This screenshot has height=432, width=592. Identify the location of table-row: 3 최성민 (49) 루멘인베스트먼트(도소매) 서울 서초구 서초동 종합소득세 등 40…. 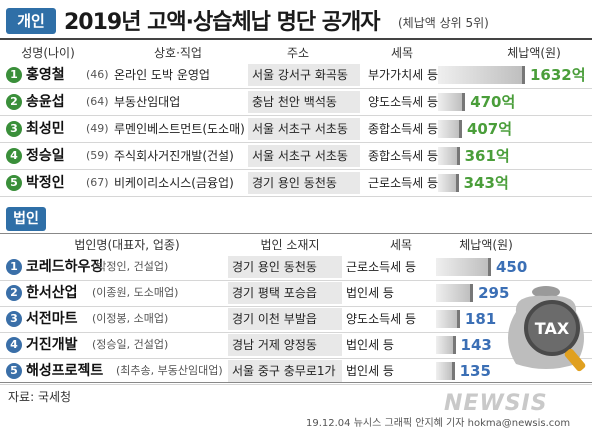
(296, 129).